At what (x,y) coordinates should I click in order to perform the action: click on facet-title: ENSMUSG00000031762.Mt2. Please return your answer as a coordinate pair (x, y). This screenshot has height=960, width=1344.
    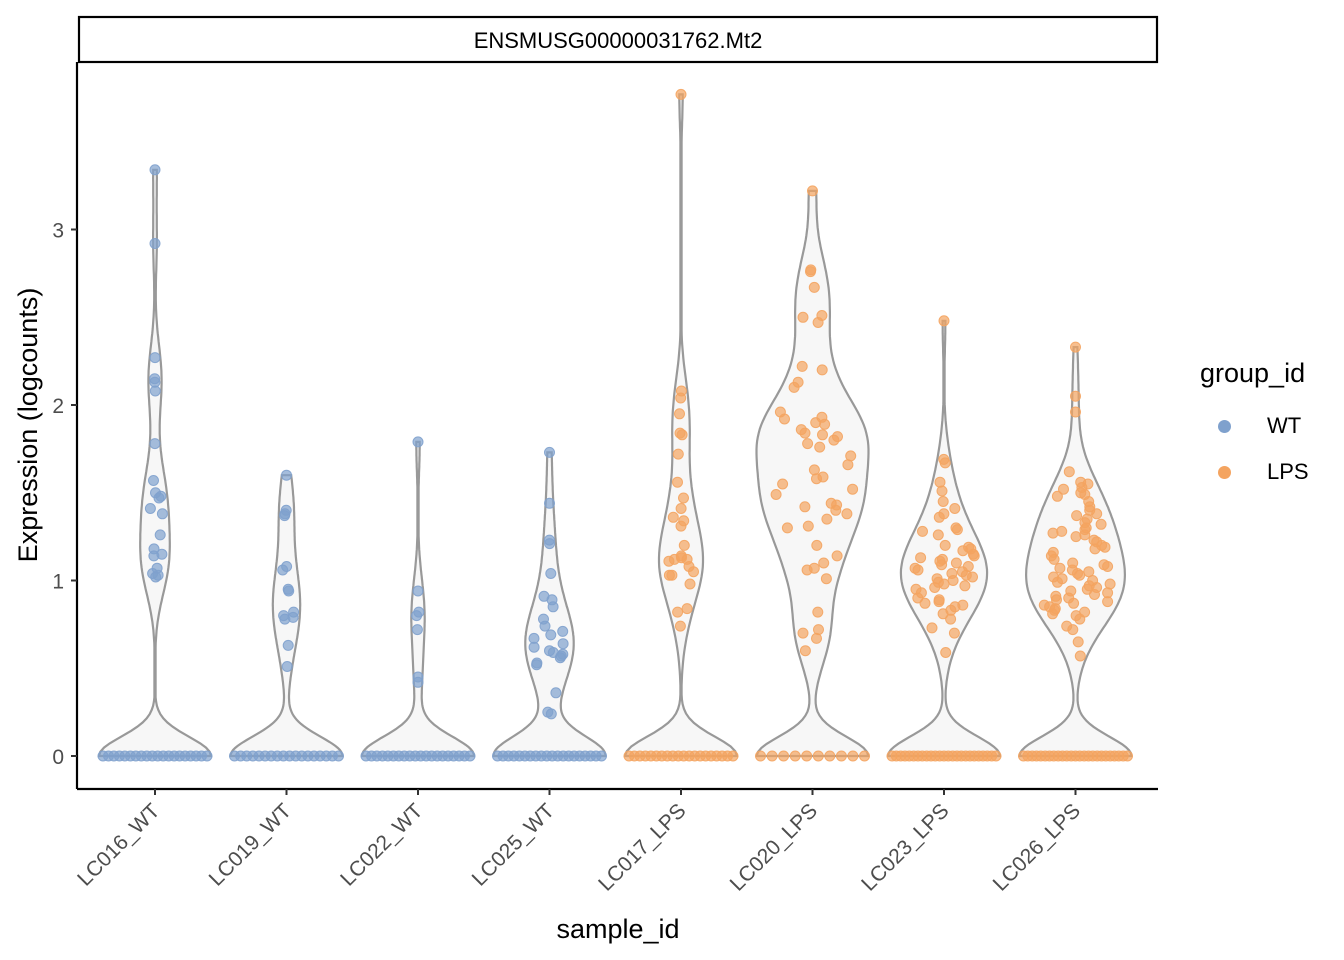
    Looking at the image, I should click on (618, 40).